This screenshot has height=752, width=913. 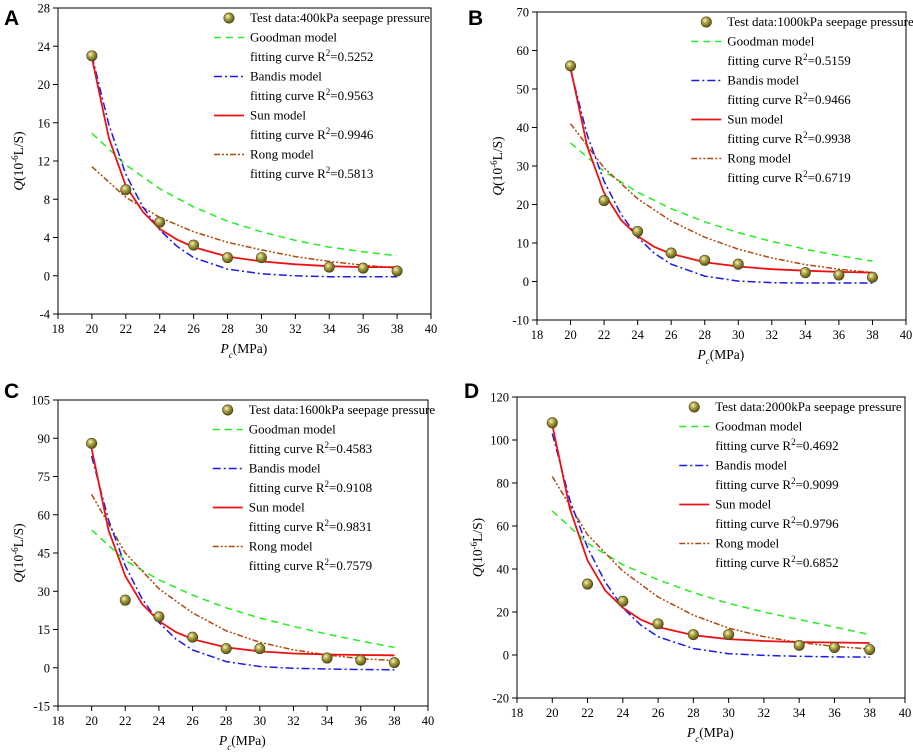 I want to click on y-tick-label: 20, so click(x=523, y=205).